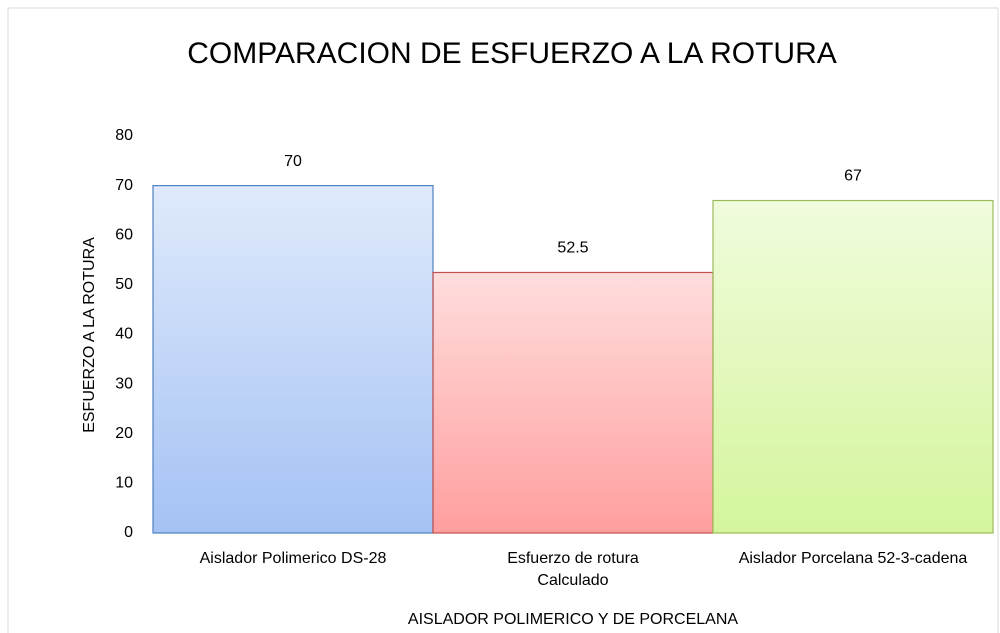 This screenshot has height=633, width=1000. I want to click on chart-title: COMPARACION DE ESFUERZO A LA ROTURA, so click(512, 53).